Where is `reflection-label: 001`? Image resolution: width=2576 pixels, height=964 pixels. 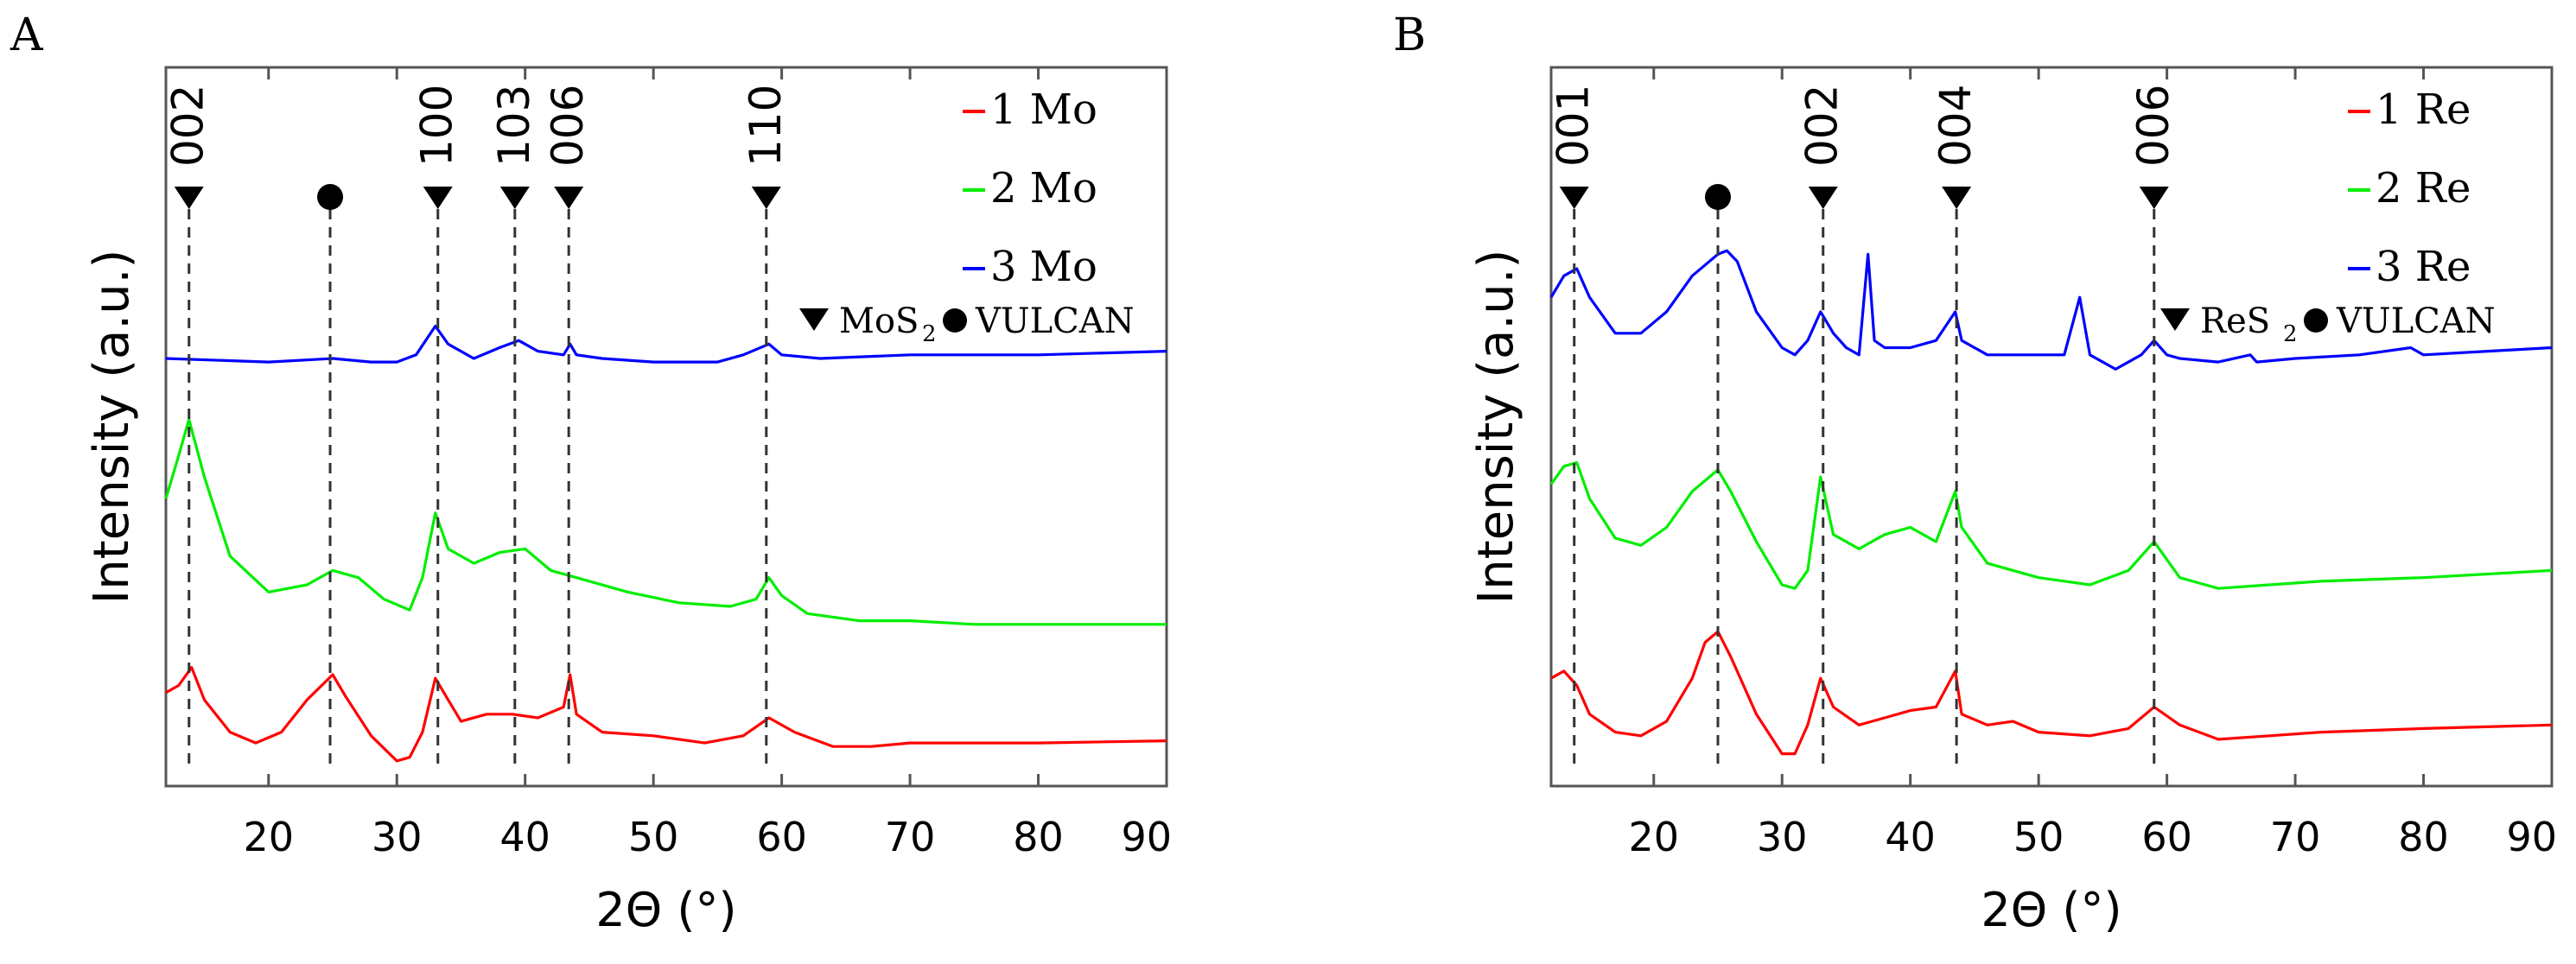 reflection-label: 001 is located at coordinates (1574, 126).